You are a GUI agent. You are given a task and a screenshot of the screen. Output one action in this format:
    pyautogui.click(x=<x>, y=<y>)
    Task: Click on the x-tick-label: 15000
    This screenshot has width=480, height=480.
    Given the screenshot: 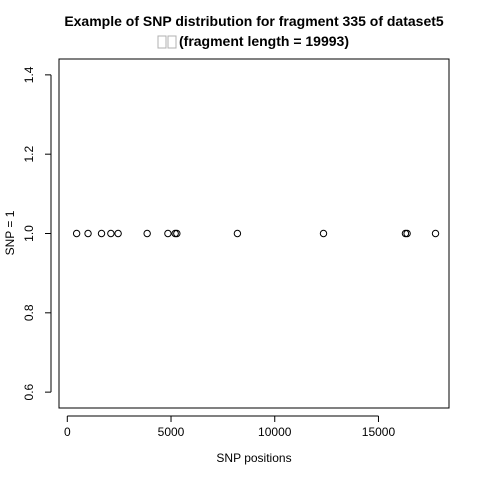 What is the action you would take?
    pyautogui.click(x=379, y=432)
    